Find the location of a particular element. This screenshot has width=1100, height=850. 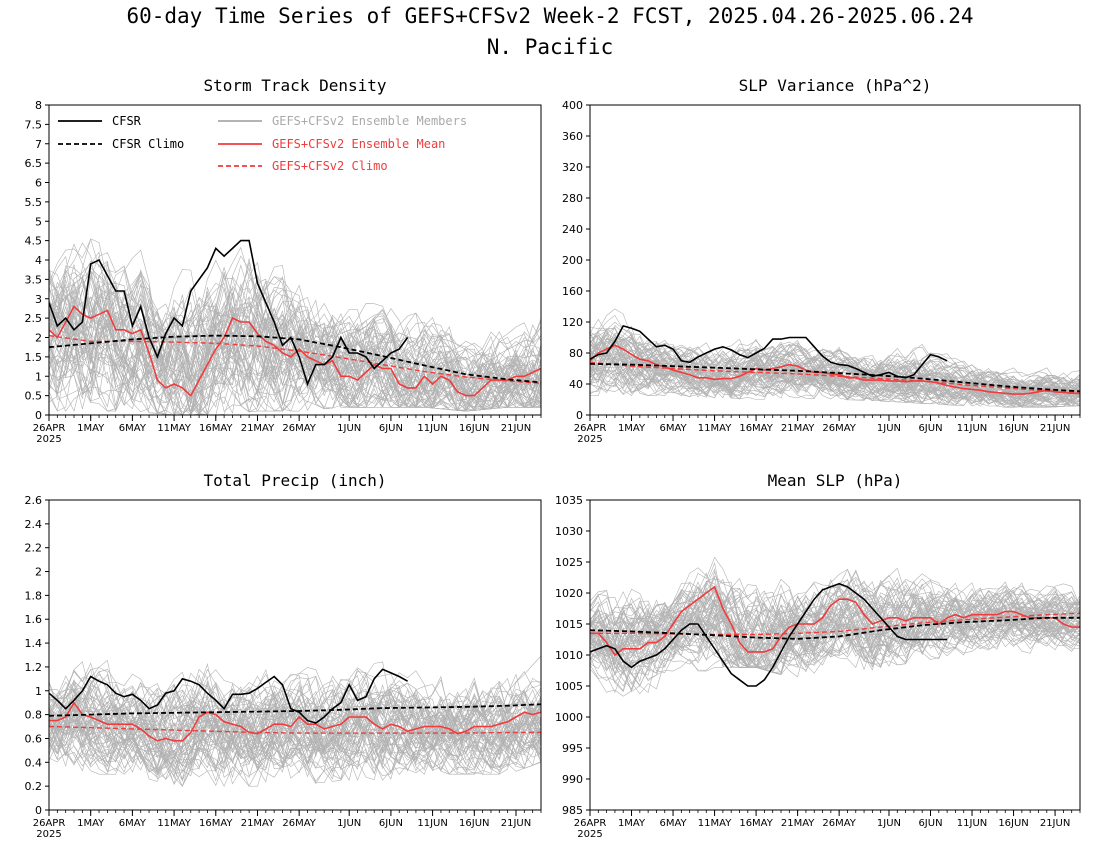

y-tick-label: 1035 is located at coordinates (569, 500).